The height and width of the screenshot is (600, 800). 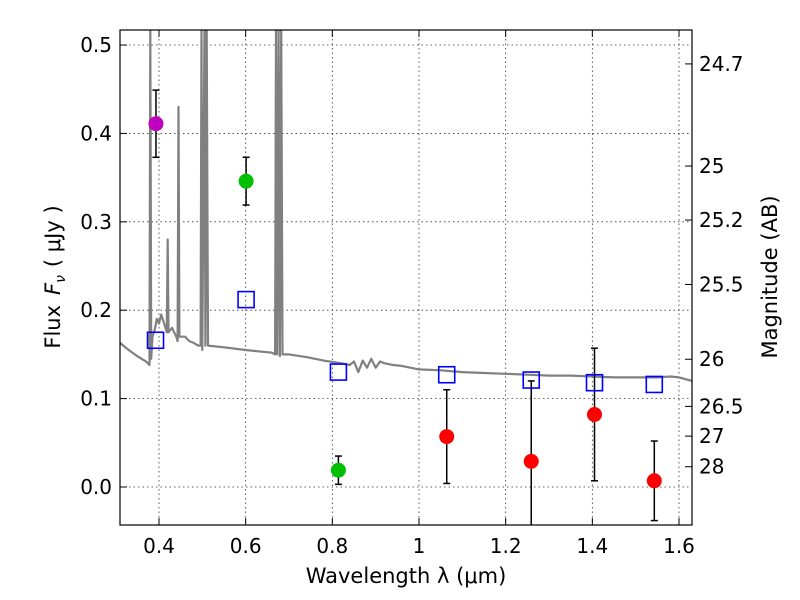 I want to click on y-tick-label: 0.2, so click(x=96, y=310).